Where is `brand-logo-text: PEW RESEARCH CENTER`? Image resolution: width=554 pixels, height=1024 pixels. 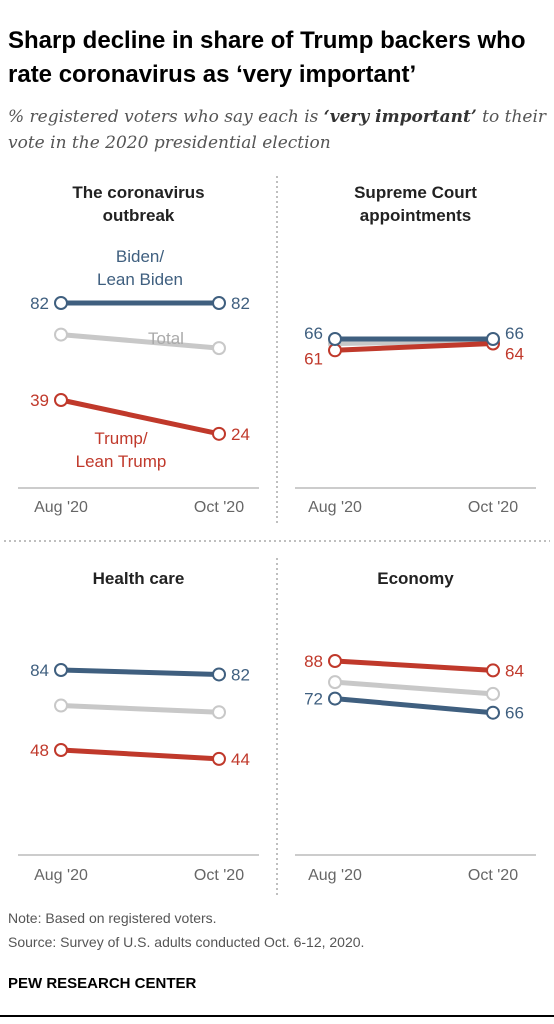 brand-logo-text: PEW RESEARCH CENTER is located at coordinates (102, 983).